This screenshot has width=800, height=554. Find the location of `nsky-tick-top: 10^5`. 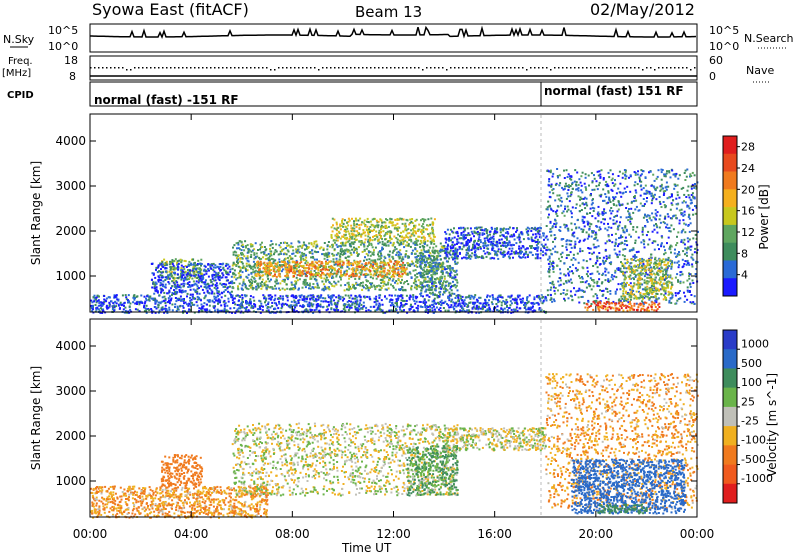

nsky-tick-top: 10^5 is located at coordinates (63, 30).